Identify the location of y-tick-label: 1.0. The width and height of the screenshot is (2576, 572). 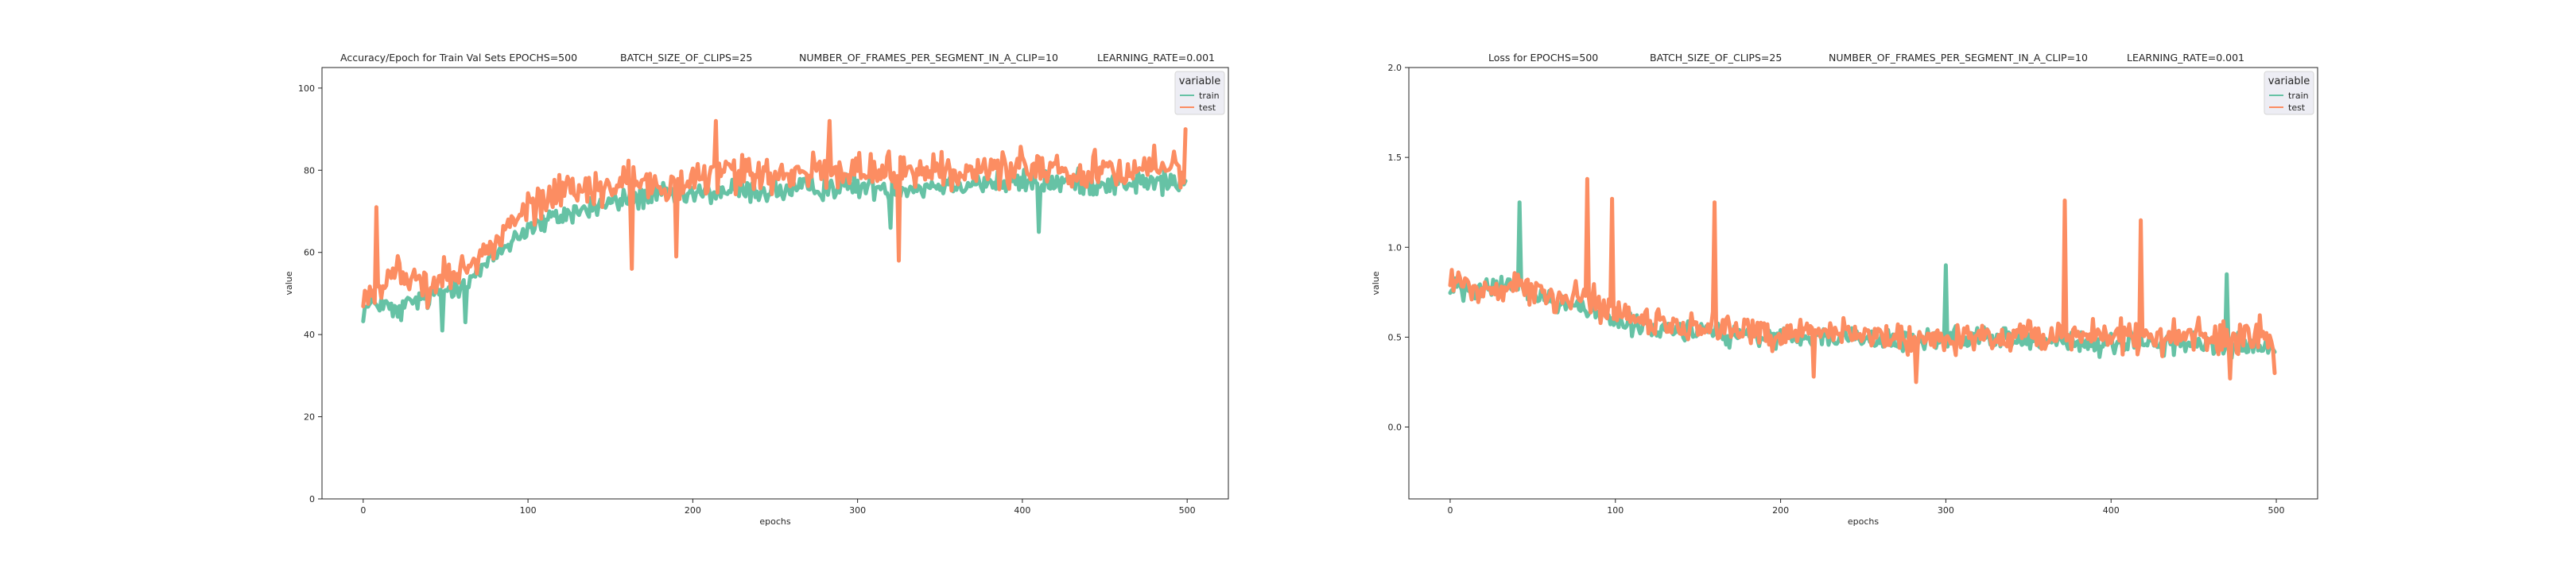
(1395, 247).